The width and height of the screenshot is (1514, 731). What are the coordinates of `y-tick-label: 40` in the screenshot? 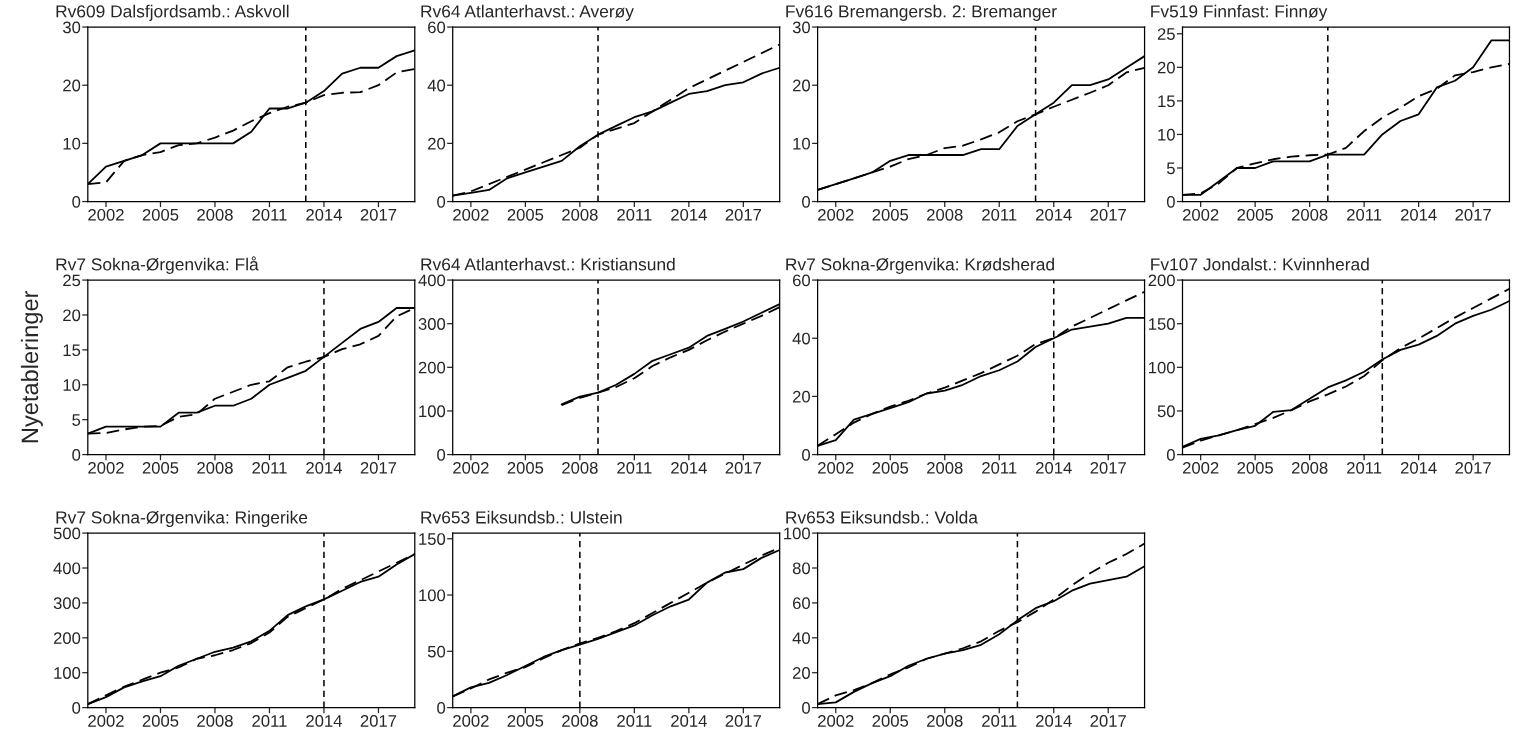 It's located at (801, 638).